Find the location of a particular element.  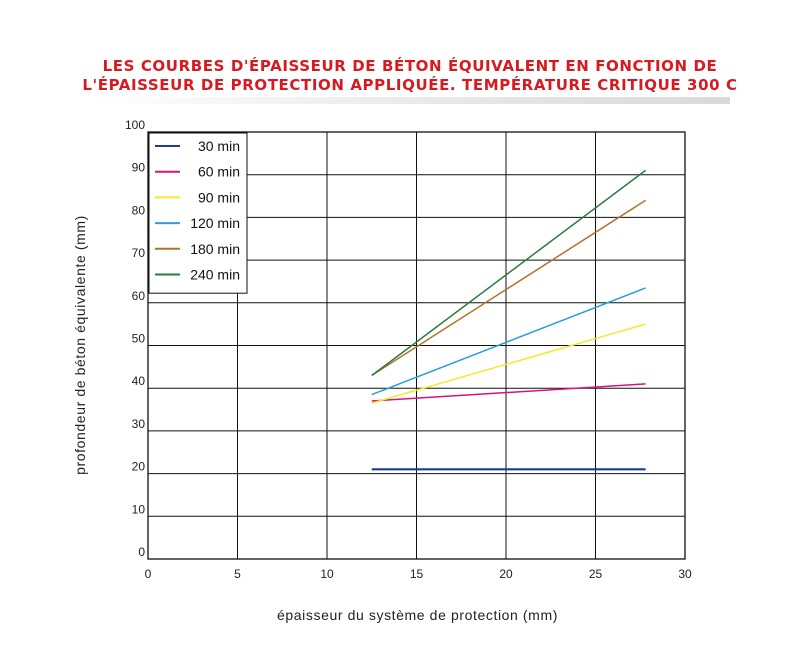

y-tick-label: 100 is located at coordinates (135, 125).